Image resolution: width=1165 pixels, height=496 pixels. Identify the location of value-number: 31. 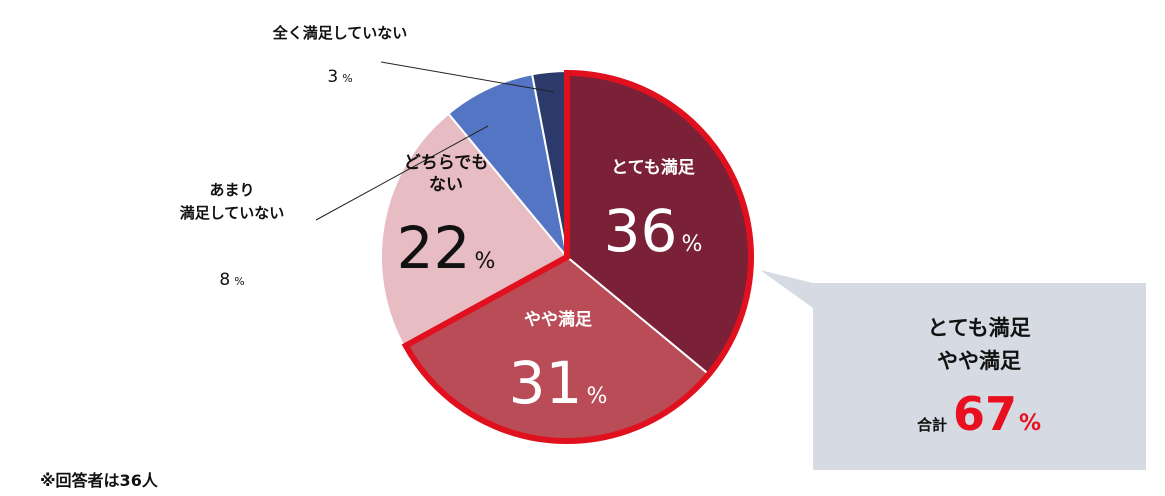
(546, 383).